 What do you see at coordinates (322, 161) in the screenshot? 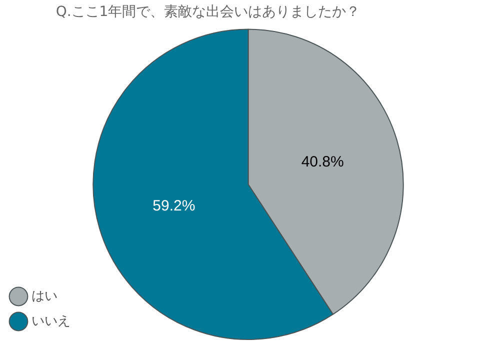
I see `data-label: 40.8%` at bounding box center [322, 161].